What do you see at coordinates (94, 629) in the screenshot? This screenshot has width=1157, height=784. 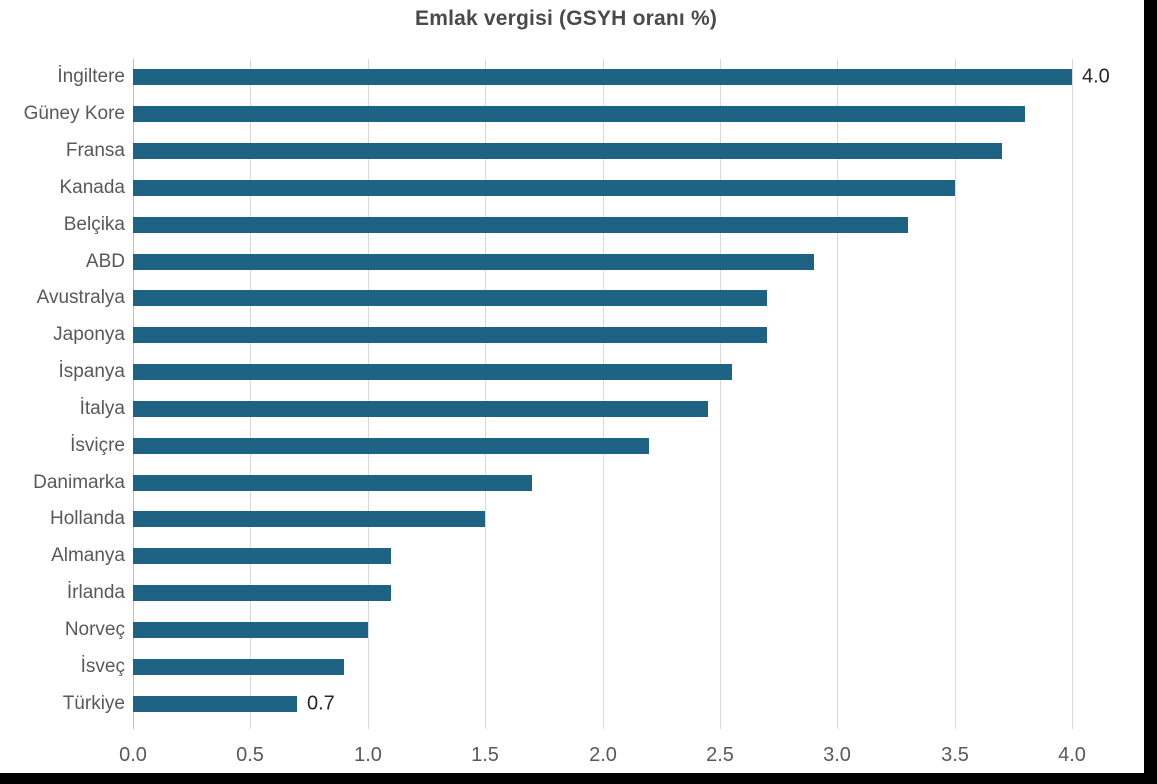 I see `category-label: Norveç` at bounding box center [94, 629].